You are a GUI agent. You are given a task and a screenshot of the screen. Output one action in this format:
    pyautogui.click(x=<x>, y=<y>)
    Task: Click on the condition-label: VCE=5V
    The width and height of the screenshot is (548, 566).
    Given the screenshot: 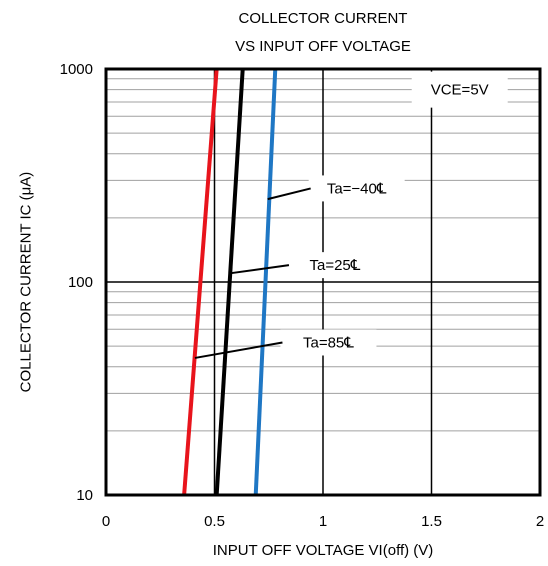 What is the action you would take?
    pyautogui.click(x=460, y=90)
    